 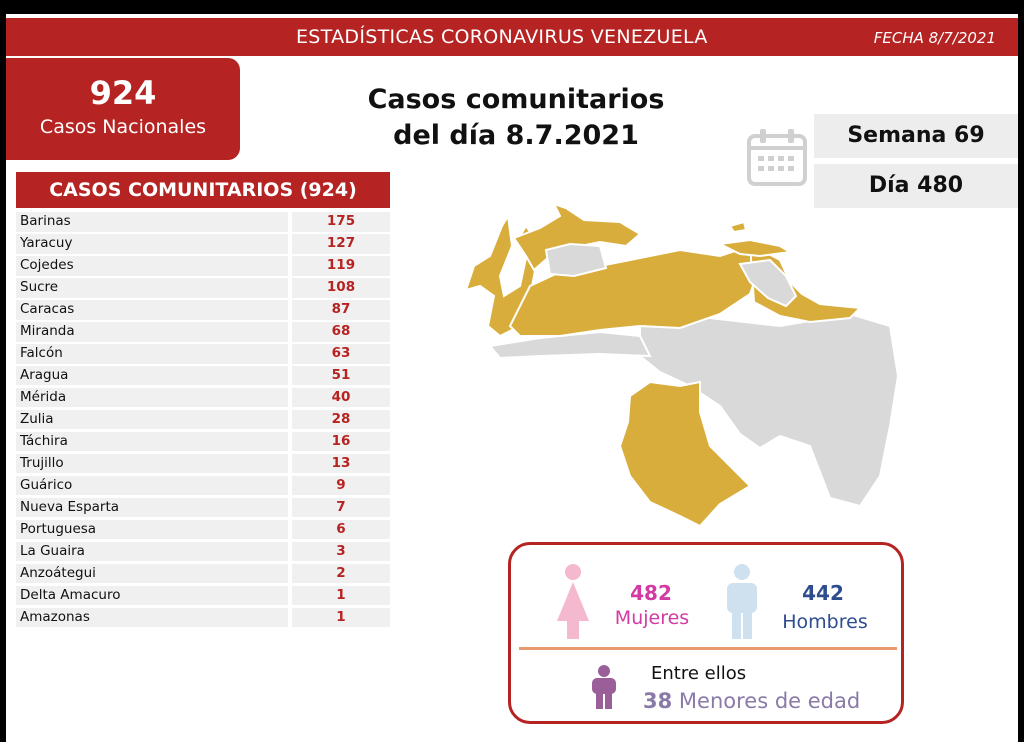 I want to click on state-cases: 13, so click(x=341, y=463).